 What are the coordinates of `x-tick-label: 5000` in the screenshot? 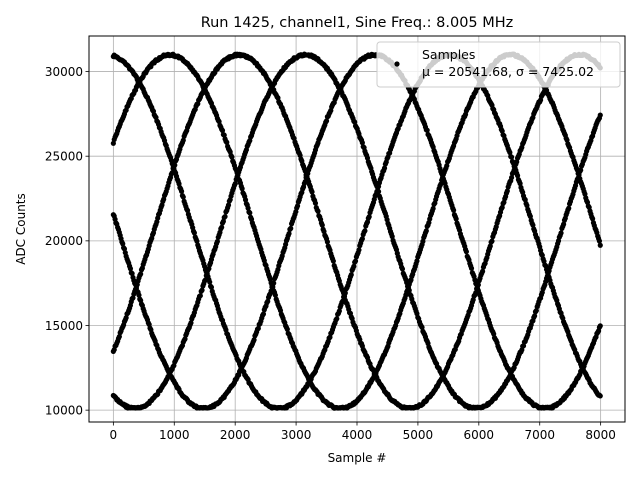 It's located at (418, 435).